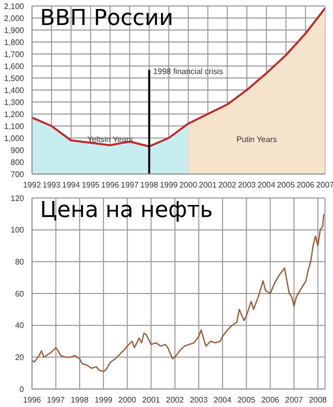  Describe the element at coordinates (14, 114) in the screenshot. I see `y-tick-label: 1,200` at that location.